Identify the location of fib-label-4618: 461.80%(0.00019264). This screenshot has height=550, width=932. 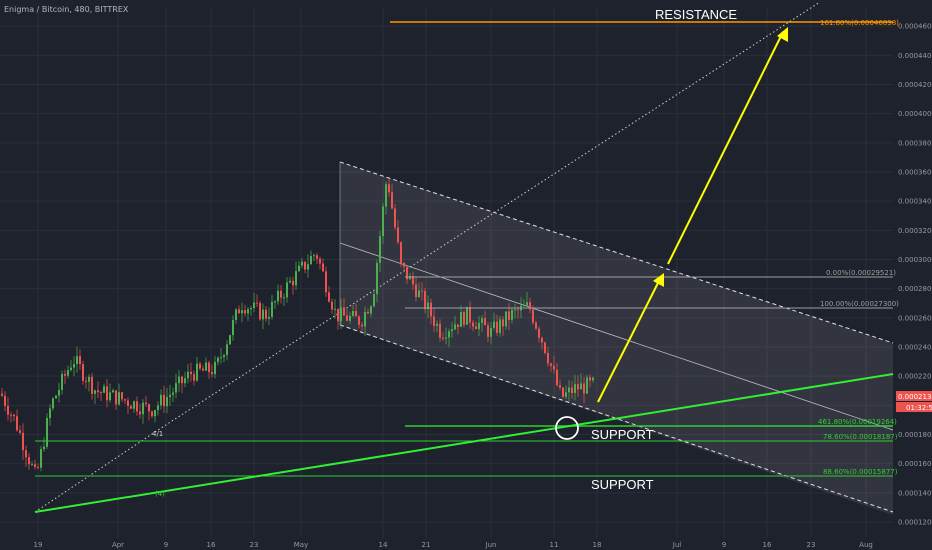
(857, 422).